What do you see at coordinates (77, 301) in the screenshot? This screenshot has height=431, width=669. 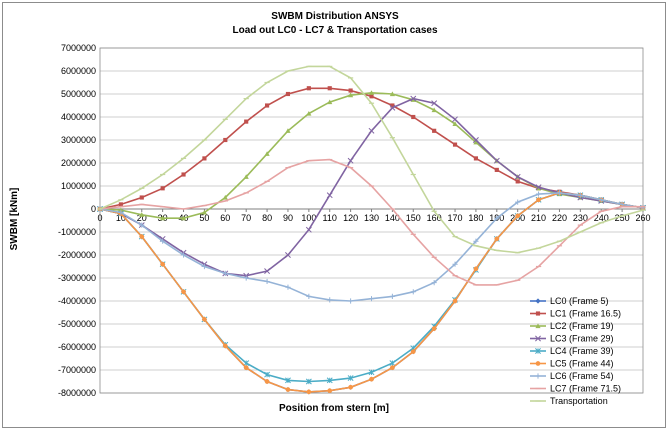 I see `y-tick-label: -4000000` at bounding box center [77, 301].